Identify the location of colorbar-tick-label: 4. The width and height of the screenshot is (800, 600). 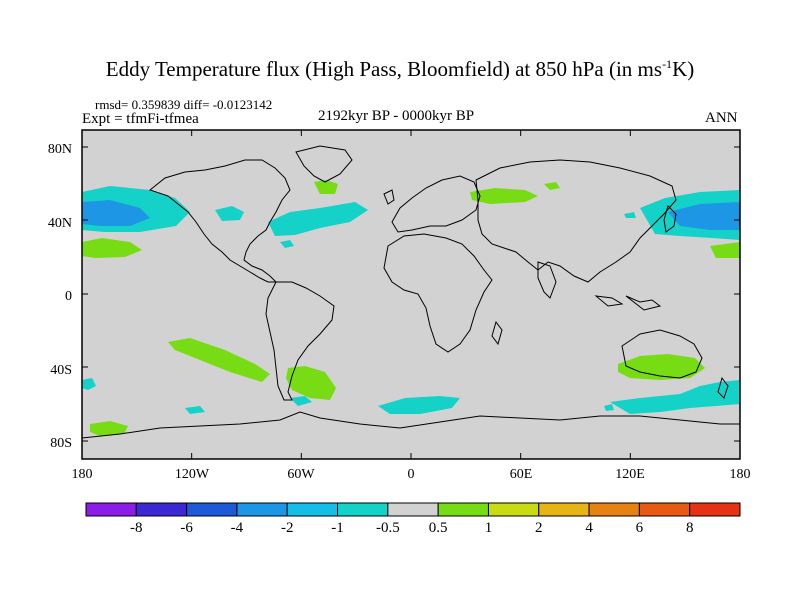
(589, 528).